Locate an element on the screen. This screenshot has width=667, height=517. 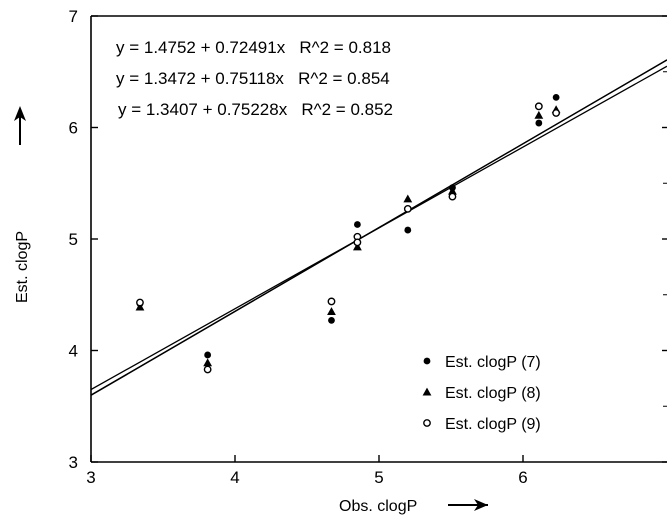
y-tick-label: 6 is located at coordinates (73, 128).